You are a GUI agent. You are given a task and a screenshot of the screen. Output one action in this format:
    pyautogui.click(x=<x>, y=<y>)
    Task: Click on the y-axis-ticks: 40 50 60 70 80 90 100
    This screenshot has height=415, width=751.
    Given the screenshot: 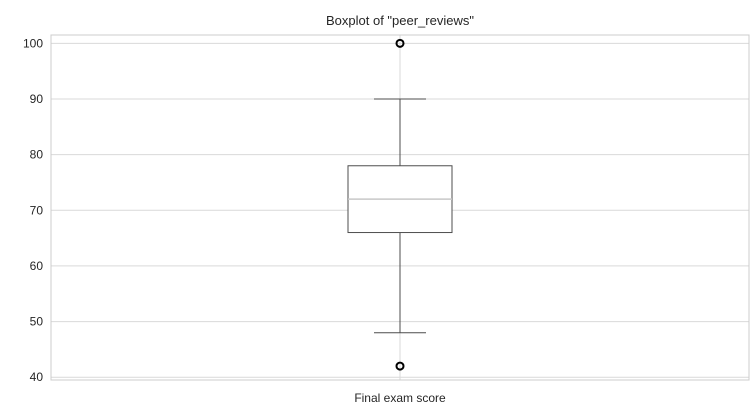 What is the action you would take?
    pyautogui.click(x=33, y=210)
    